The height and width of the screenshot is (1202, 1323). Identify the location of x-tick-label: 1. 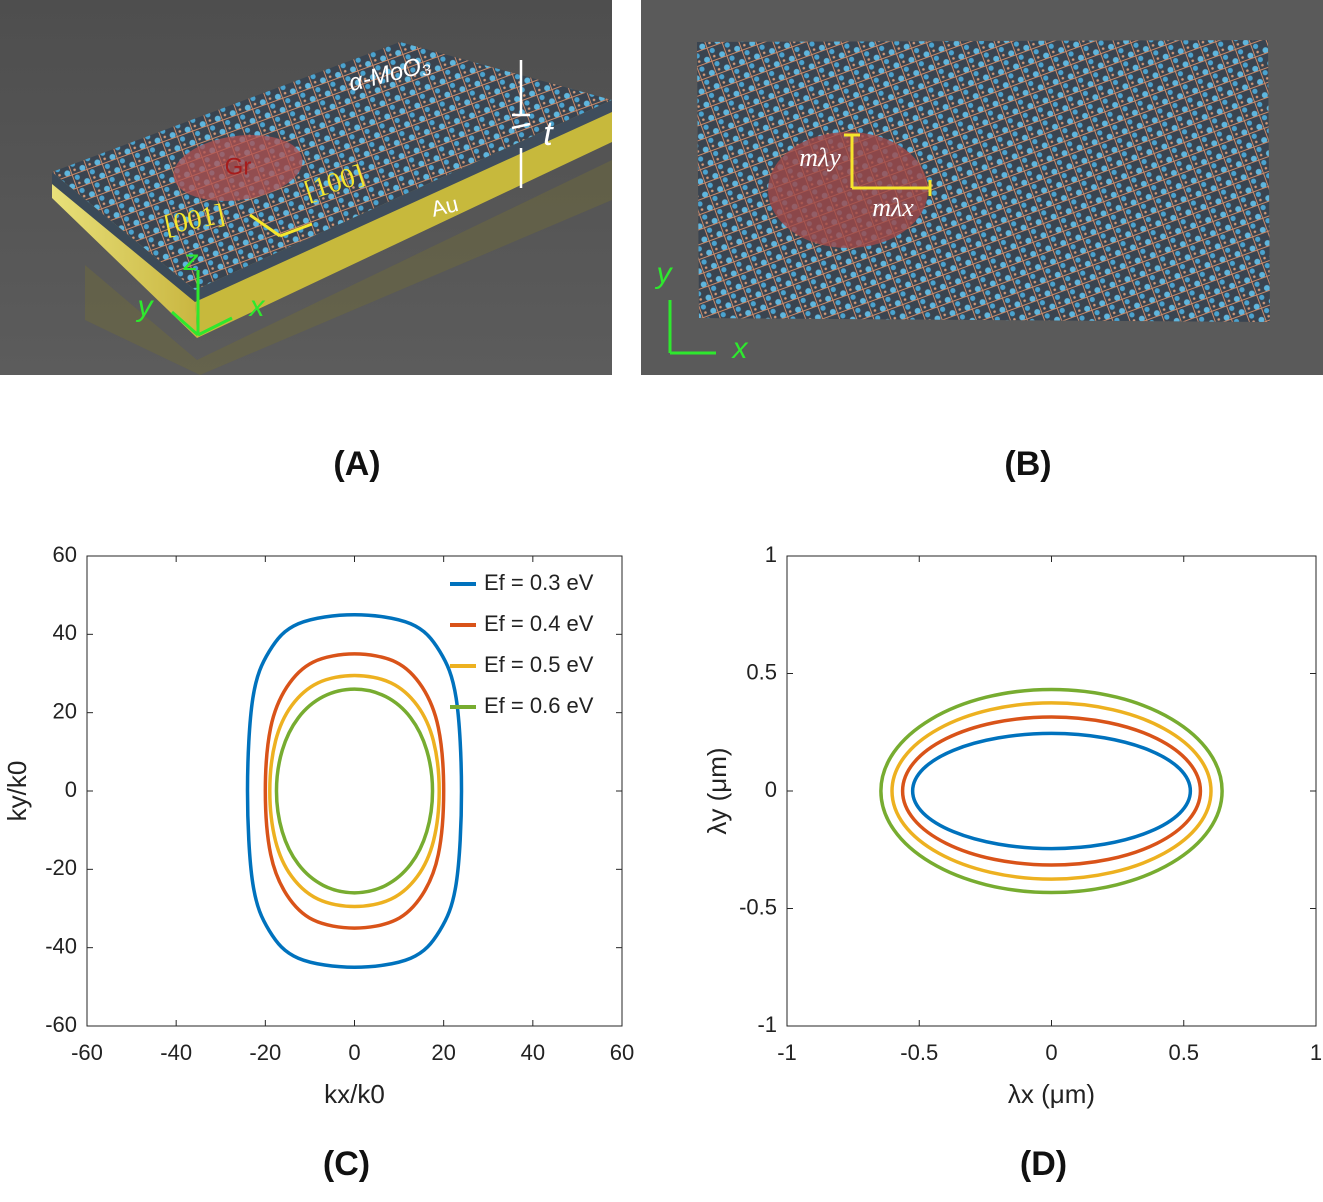
(1316, 1052).